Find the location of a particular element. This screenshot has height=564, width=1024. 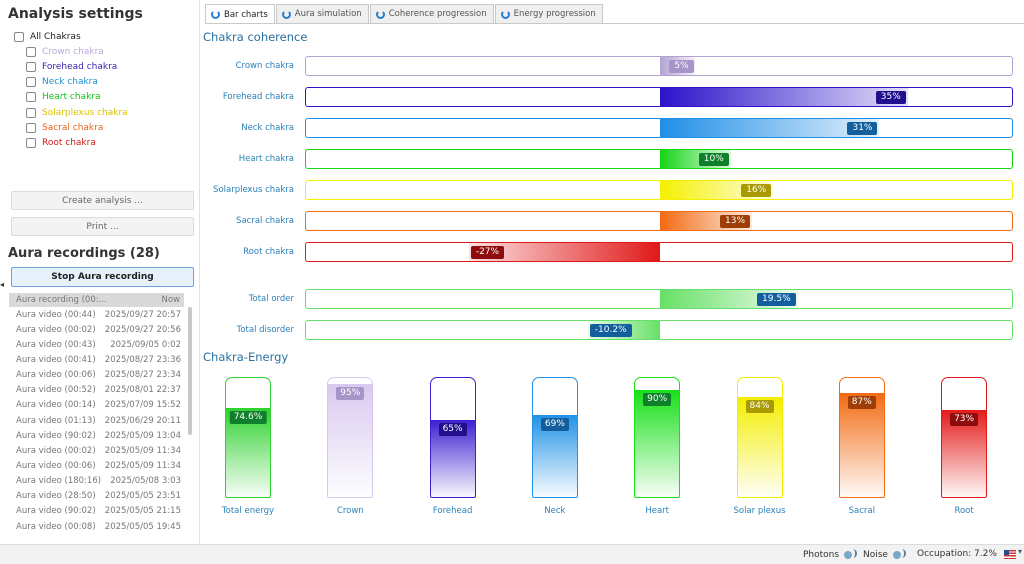

coherence-value-label: 35% is located at coordinates (890, 97).